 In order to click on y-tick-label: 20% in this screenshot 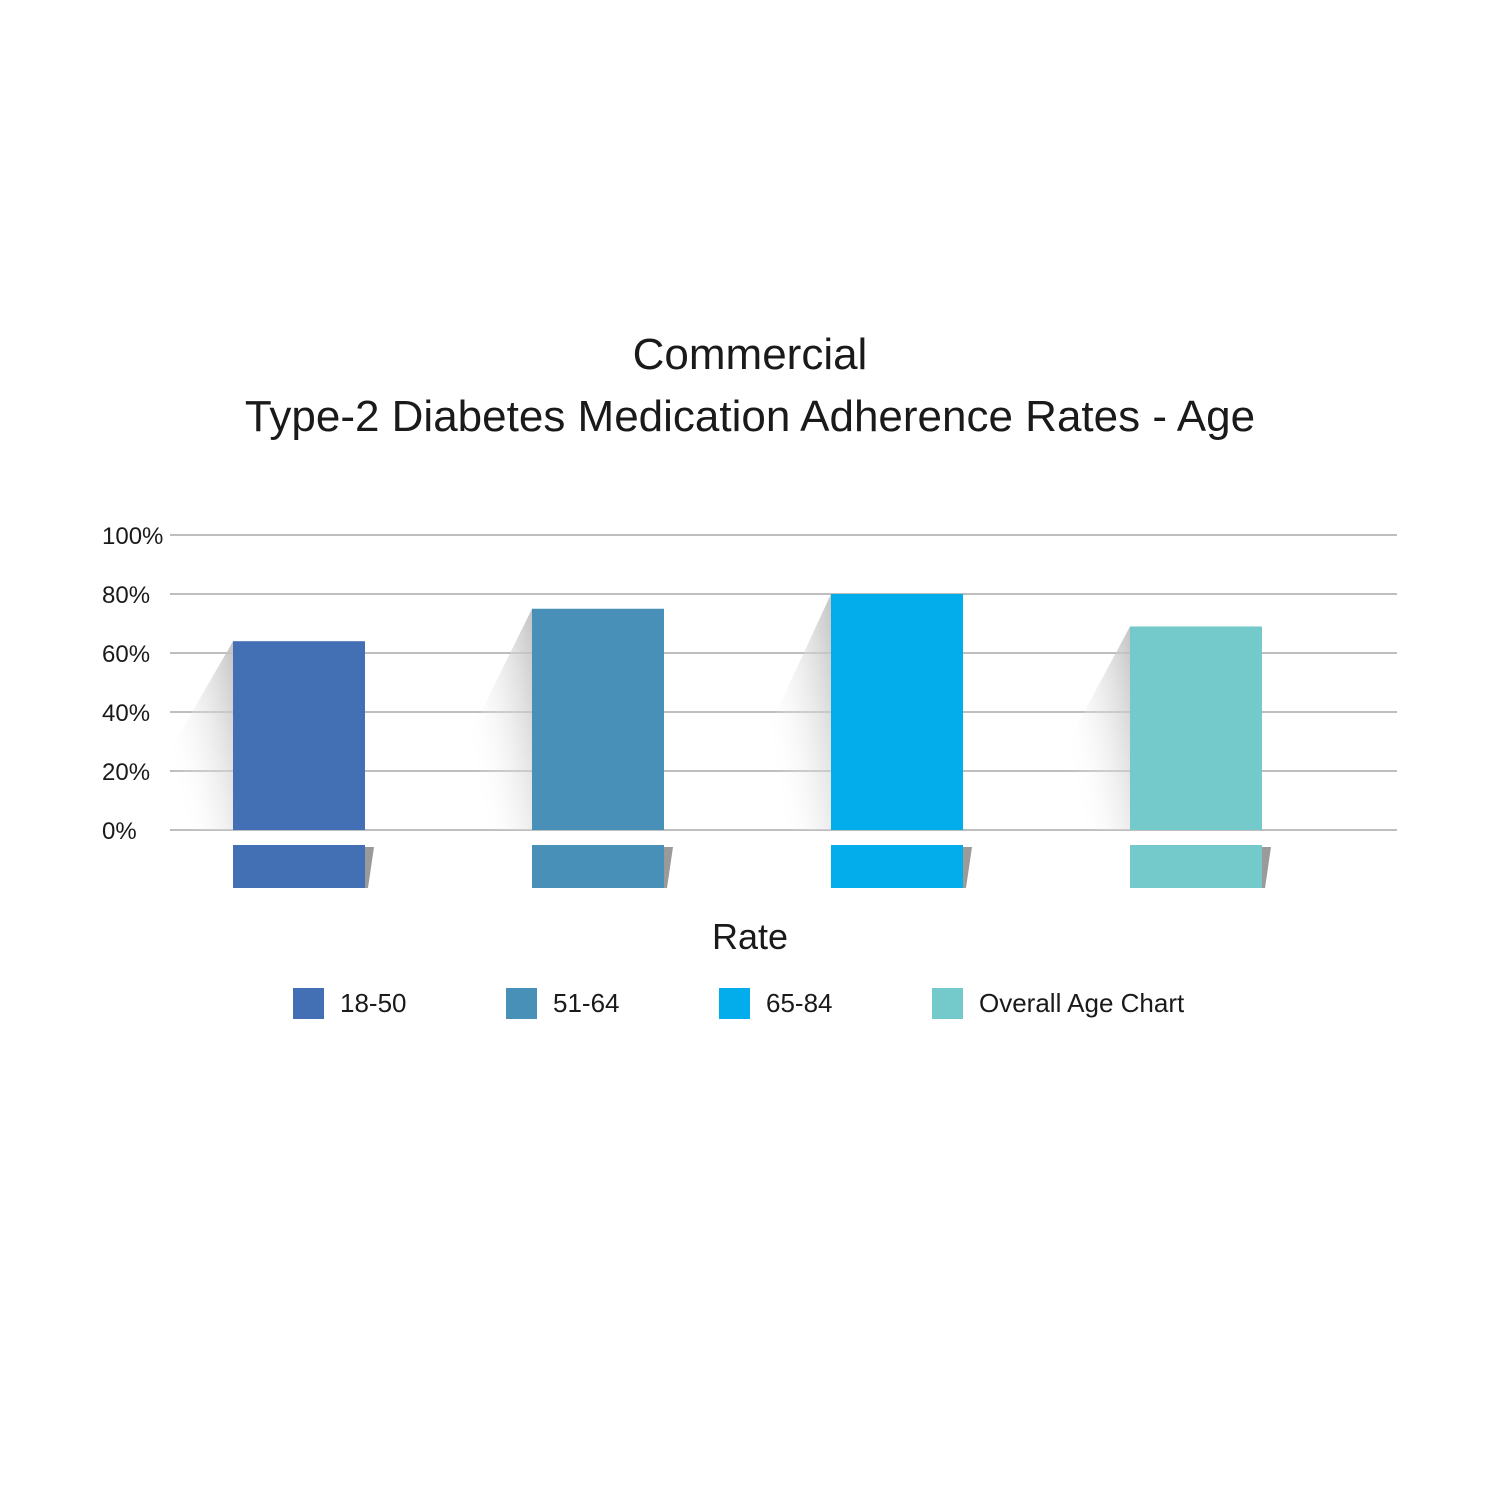, I will do `click(126, 772)`.